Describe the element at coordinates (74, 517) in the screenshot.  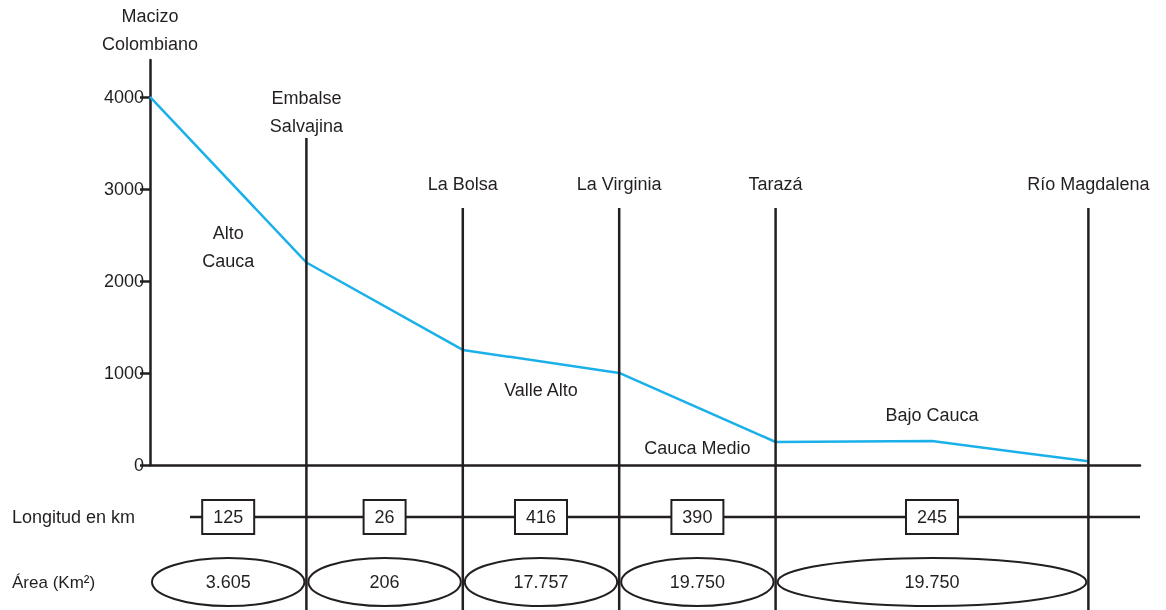
I see `text: Longitud en km` at that location.